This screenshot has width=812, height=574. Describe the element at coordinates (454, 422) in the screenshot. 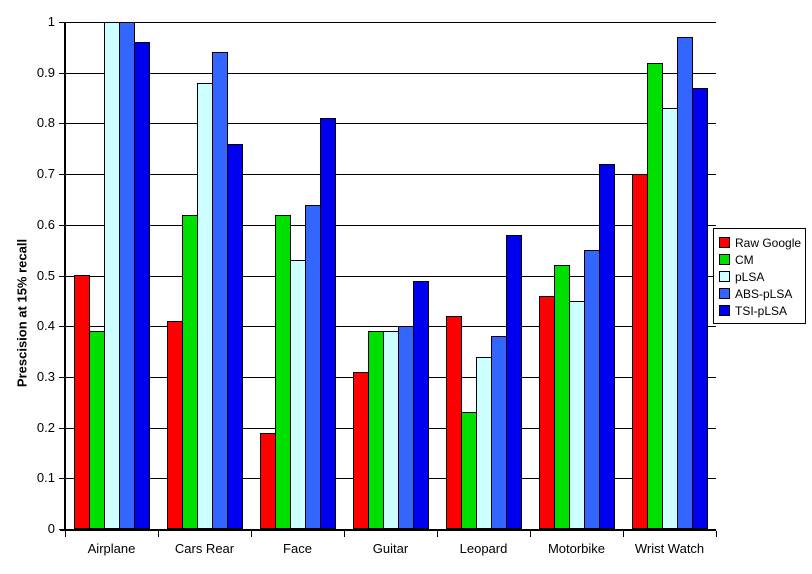

I see `bar-leopard-raw-google` at that location.